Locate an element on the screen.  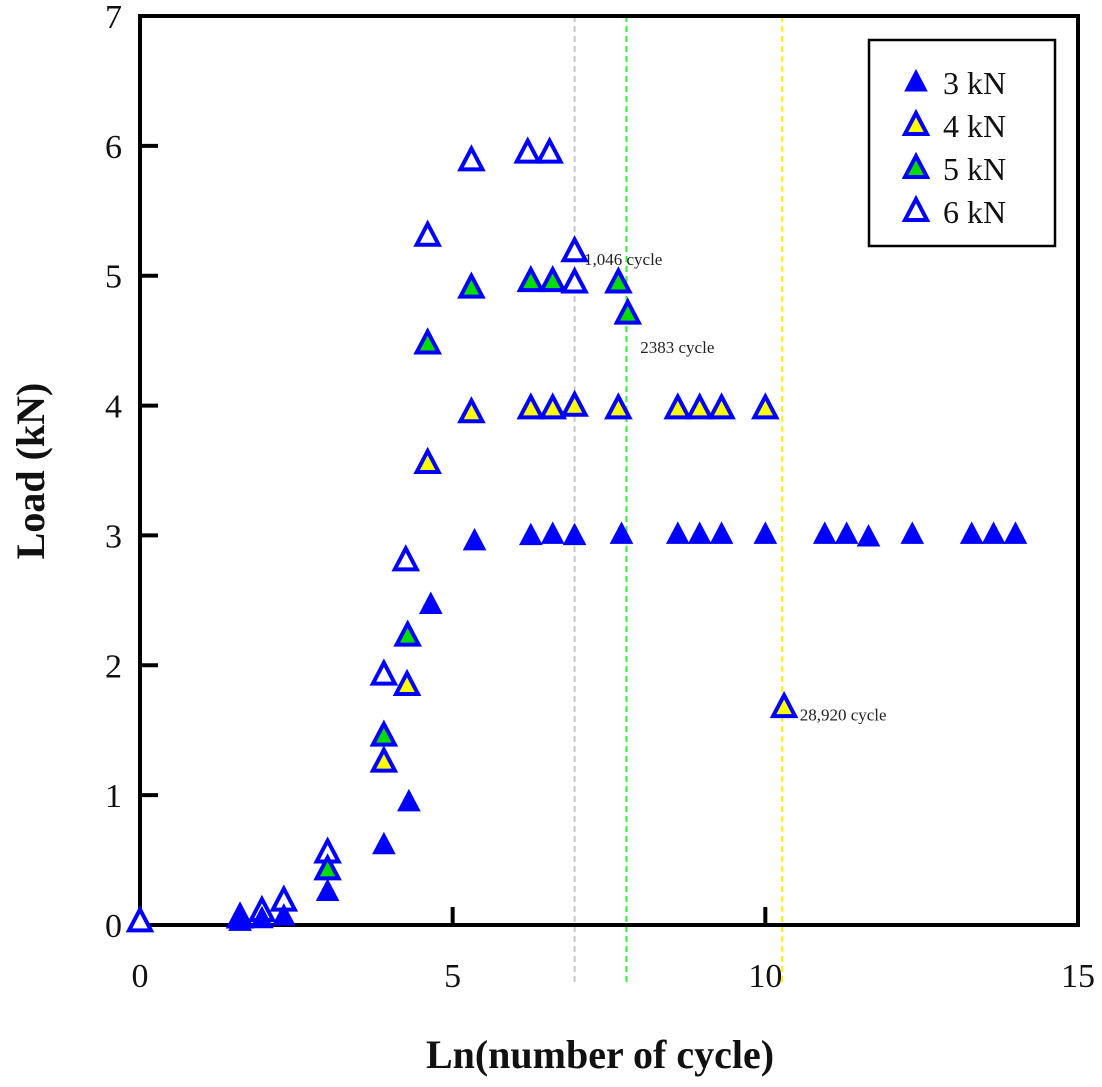
y-tick-label: 0 is located at coordinates (113, 926).